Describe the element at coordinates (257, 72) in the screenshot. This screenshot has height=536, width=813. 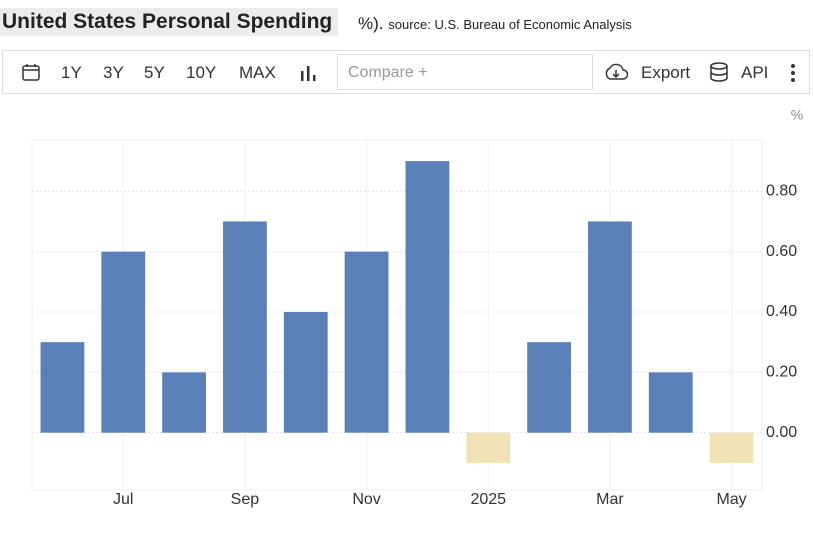
I see `range-button: MAX` at that location.